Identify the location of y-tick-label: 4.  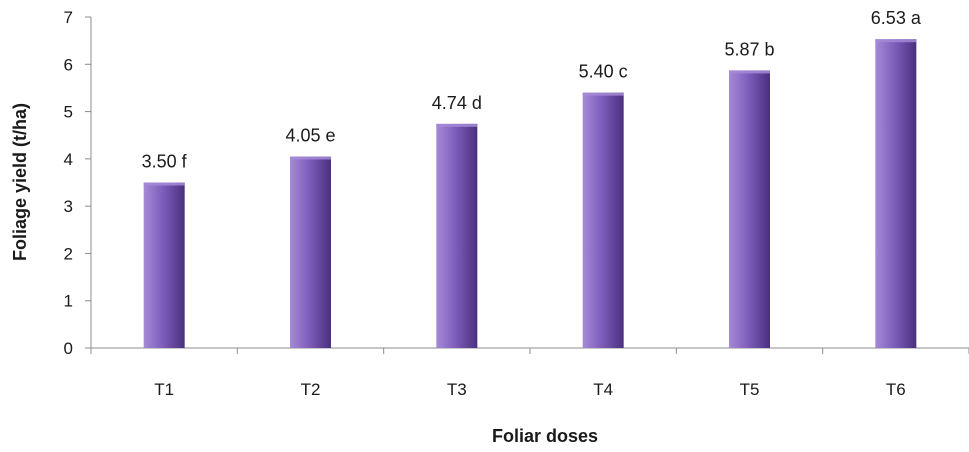
(68, 159).